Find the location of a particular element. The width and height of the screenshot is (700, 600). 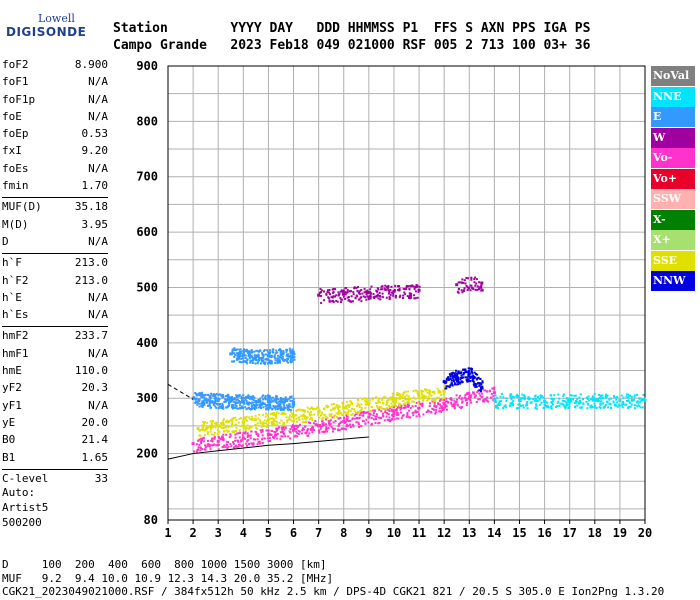

param-value: 213.0 is located at coordinates (91, 280).